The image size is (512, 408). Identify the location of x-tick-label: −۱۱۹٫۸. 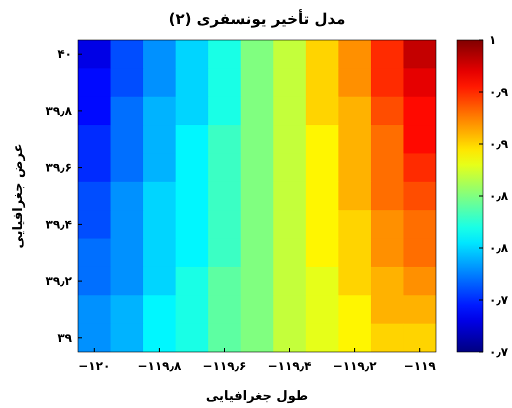
(159, 366).